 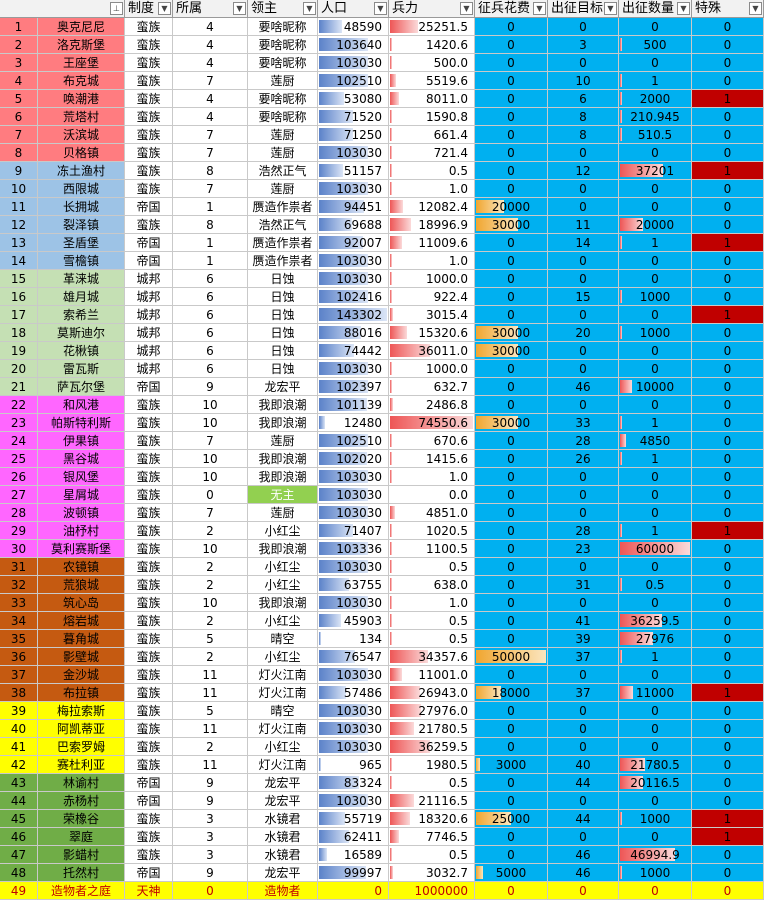 What do you see at coordinates (655, 171) in the screenshot?
I see `cell-count: 37201` at bounding box center [655, 171].